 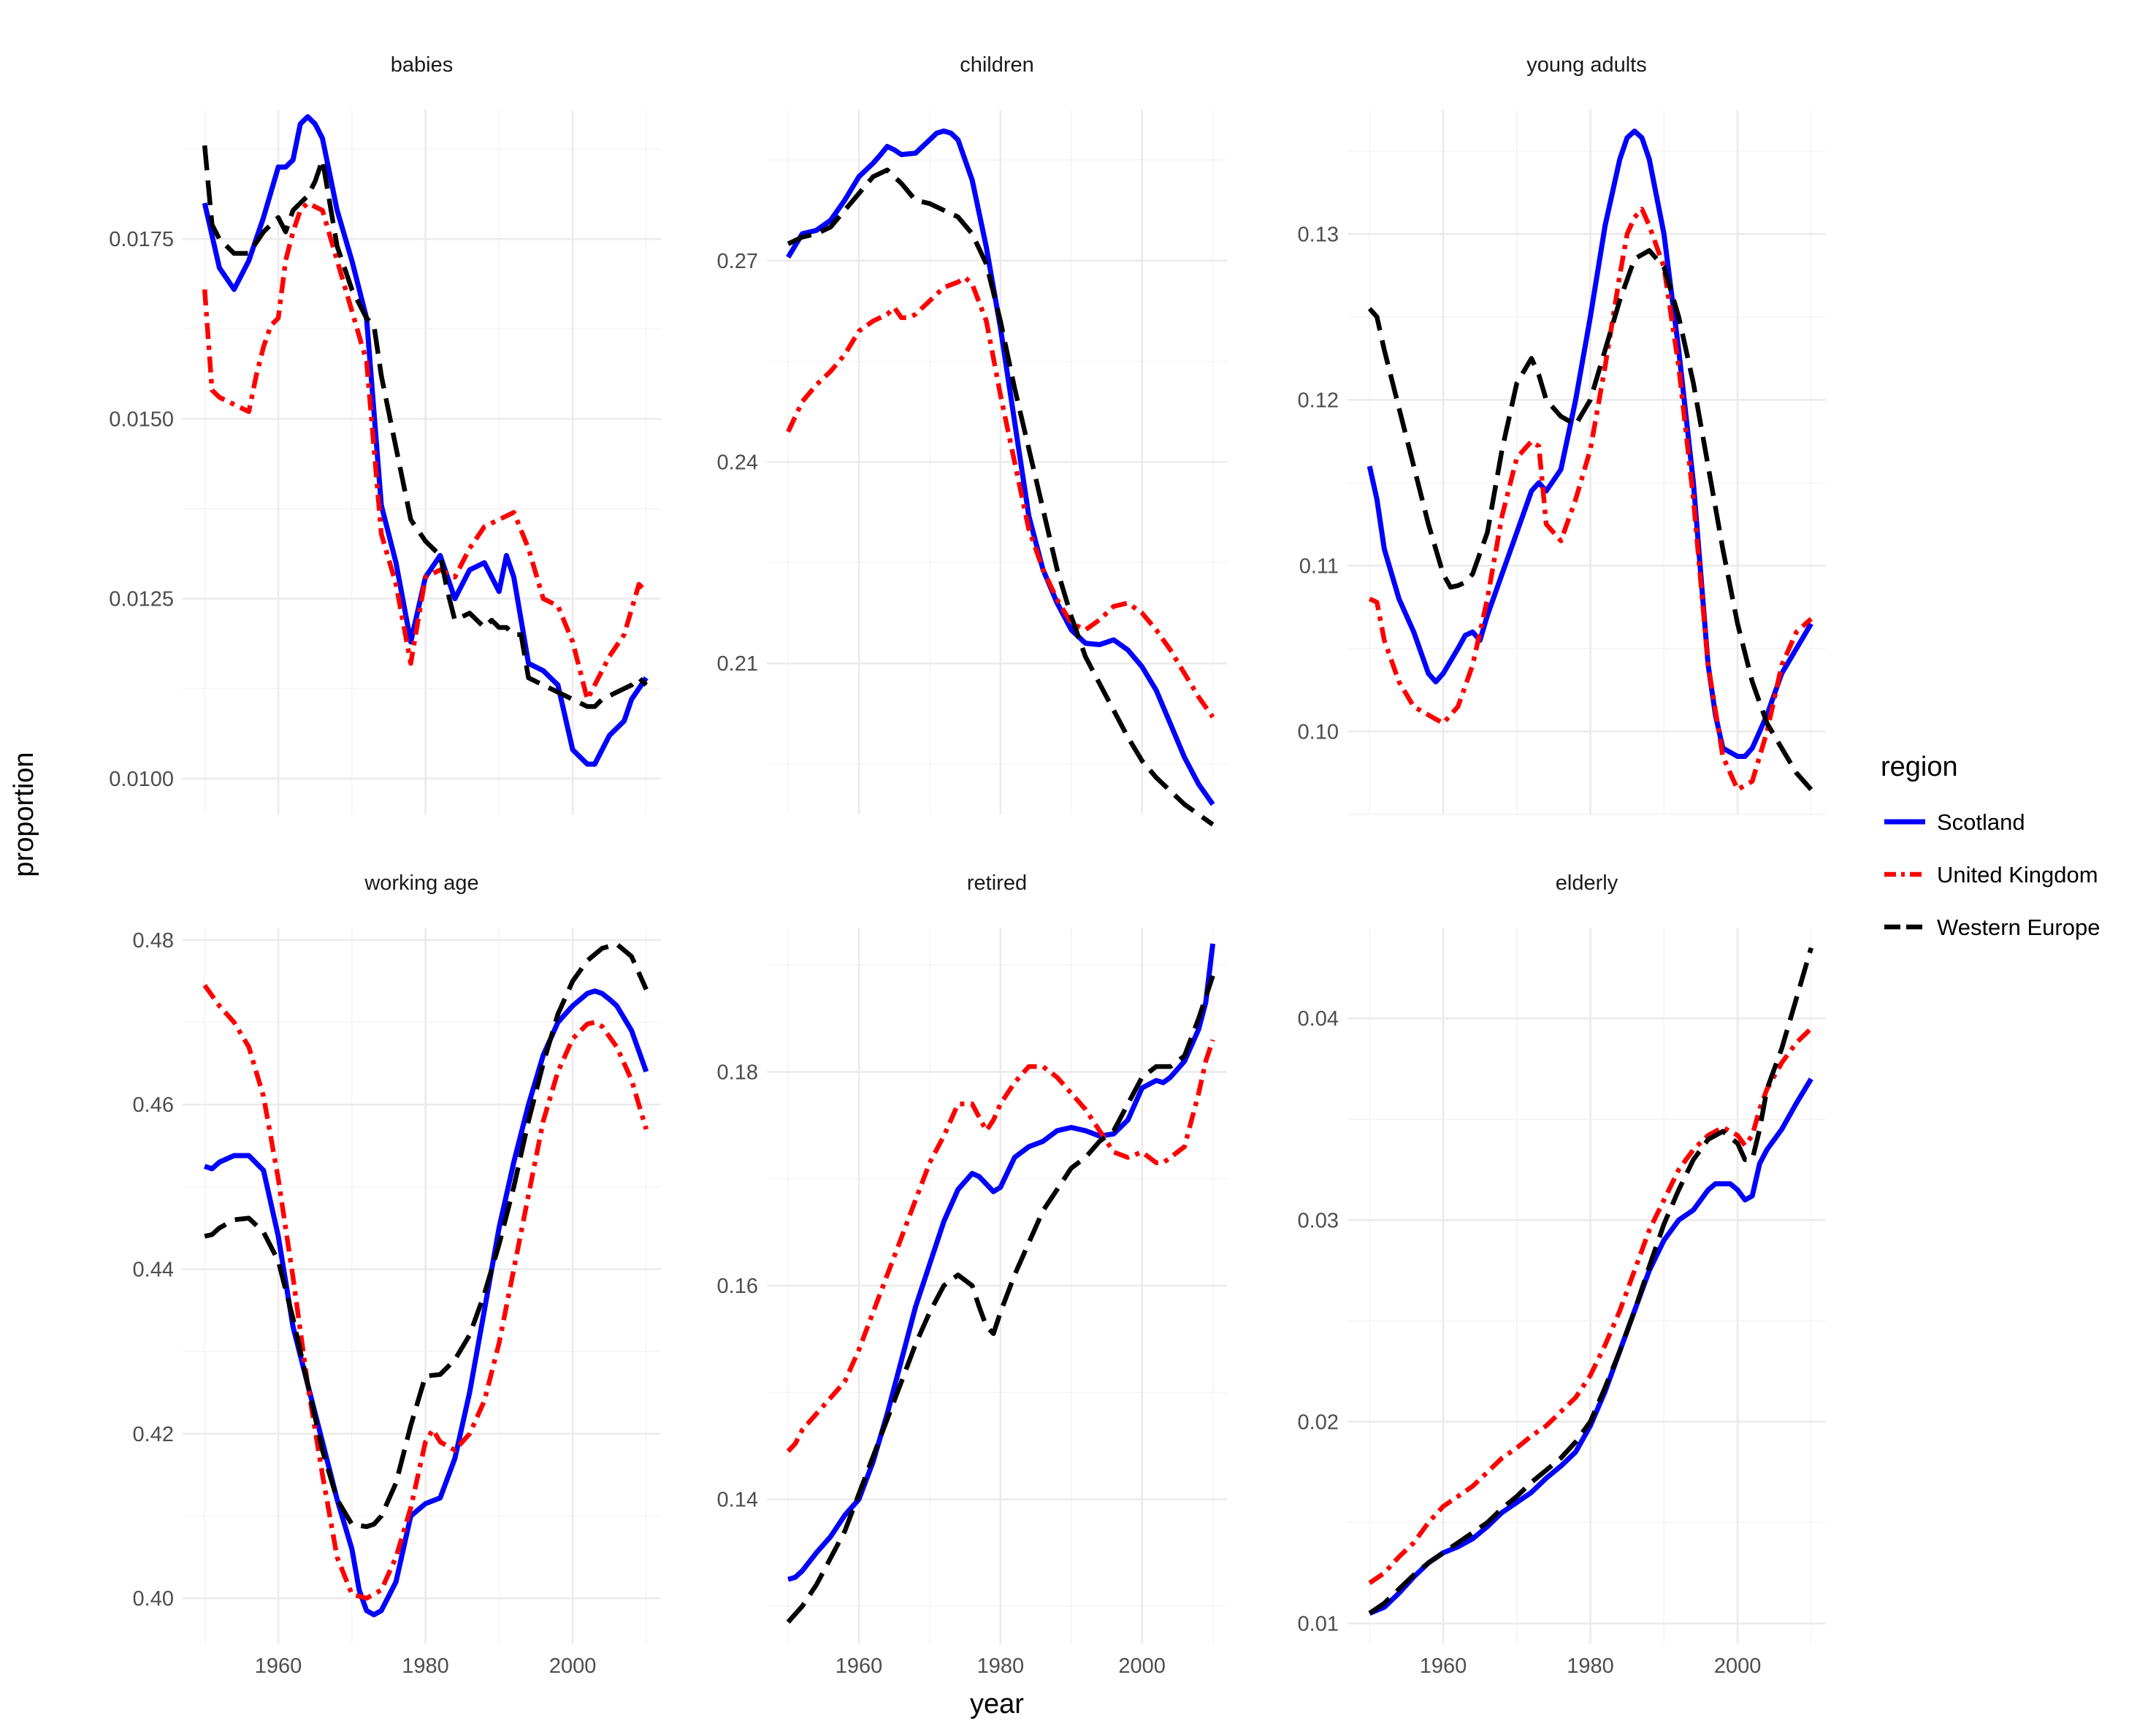 I want to click on legend-label: Scotland, so click(x=1981, y=822).